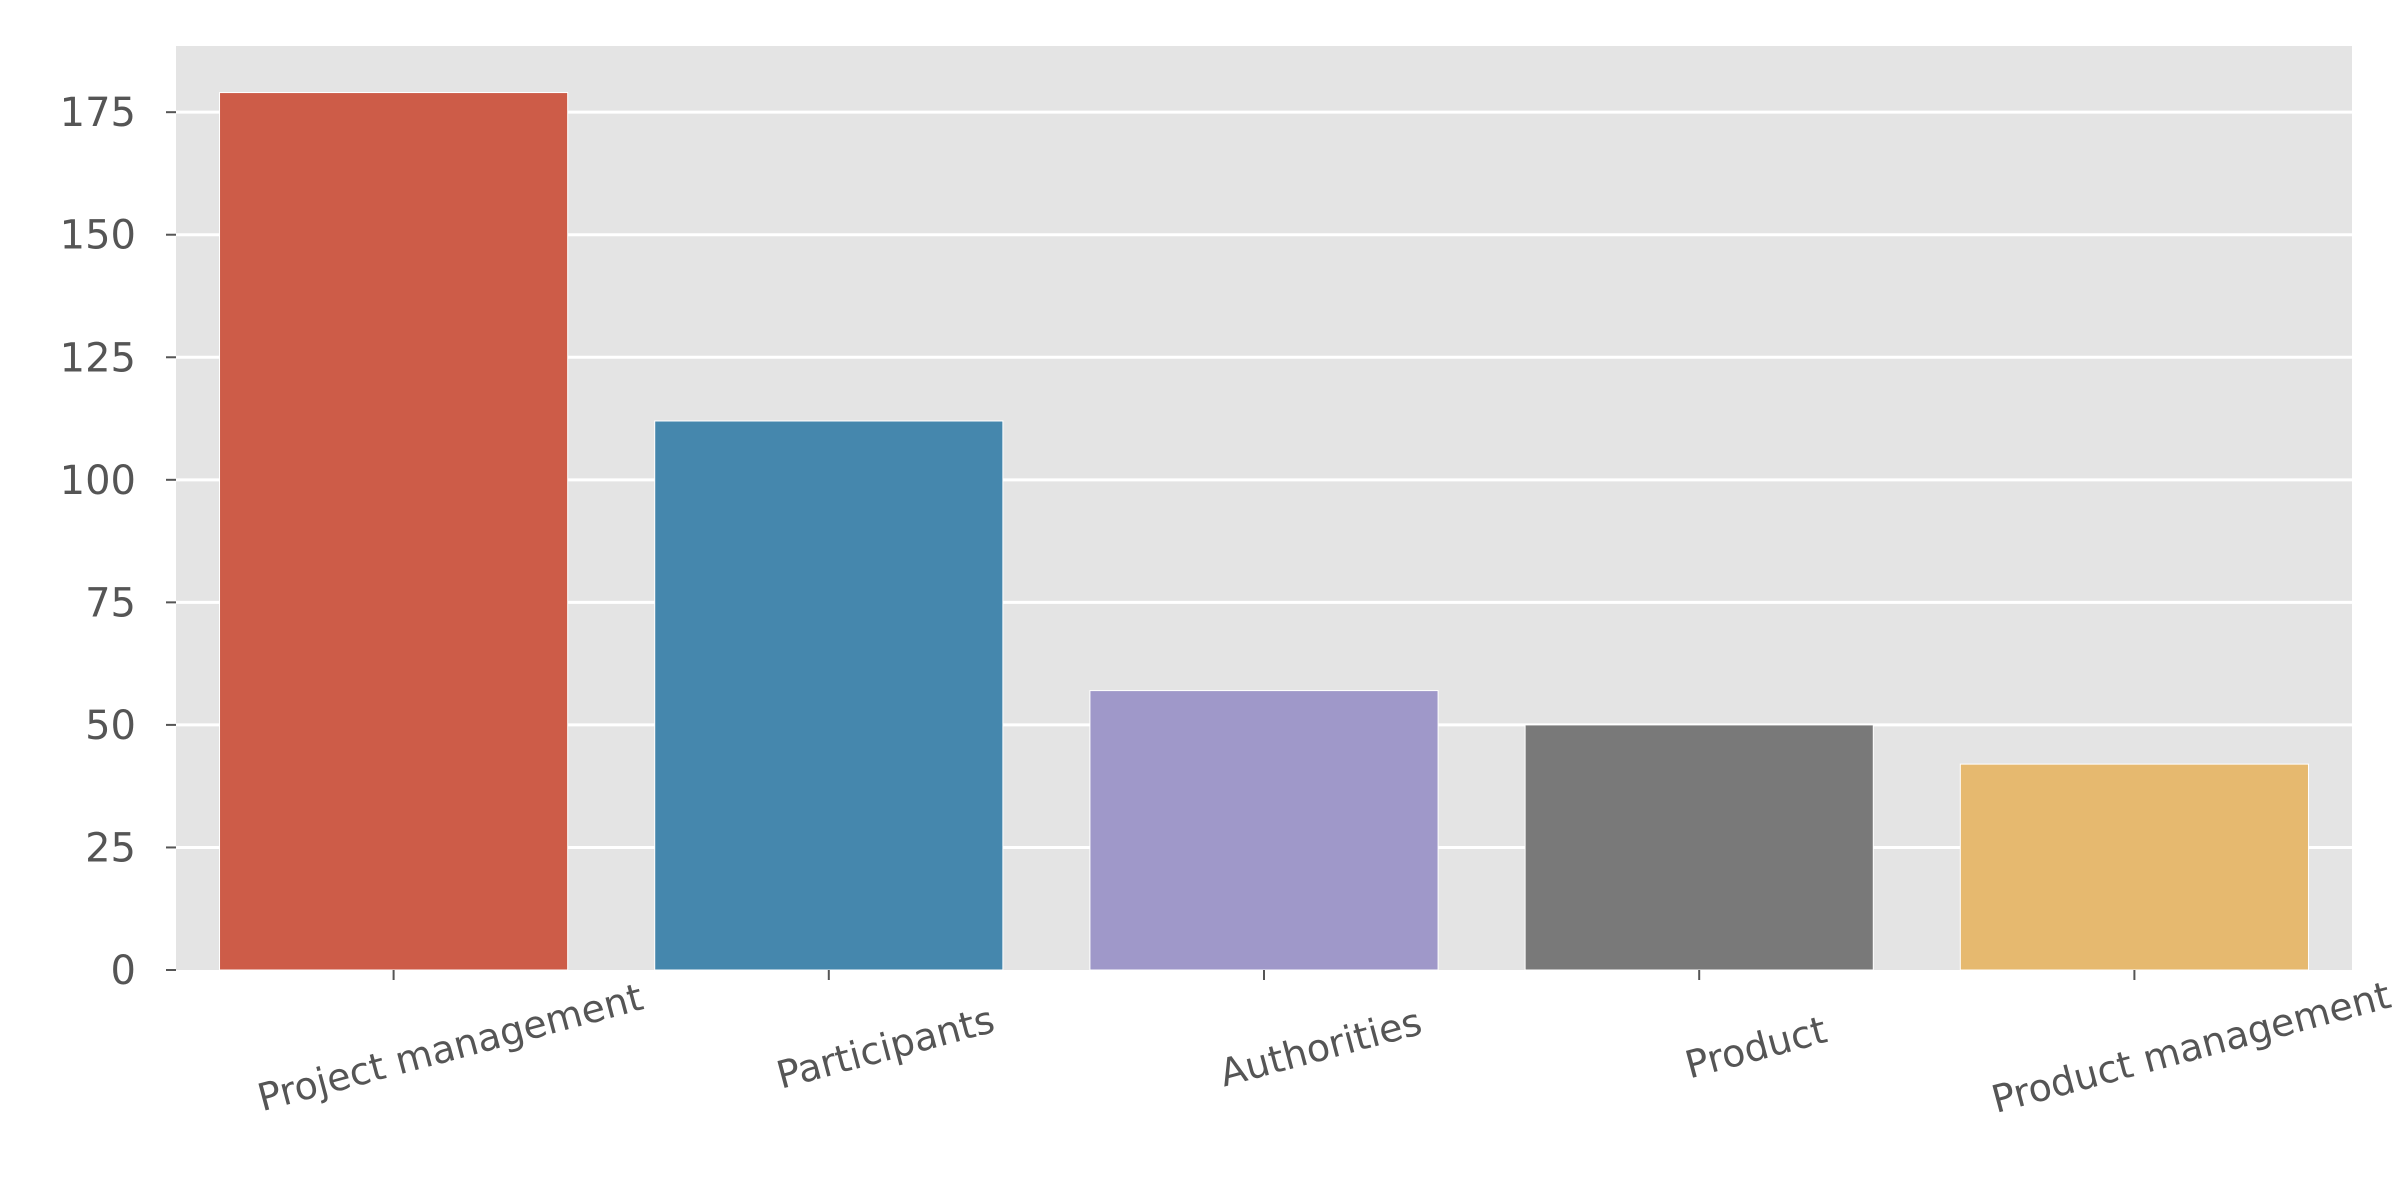 This screenshot has height=1200, width=2400. I want to click on ytick-label-0: 0, so click(123, 971).